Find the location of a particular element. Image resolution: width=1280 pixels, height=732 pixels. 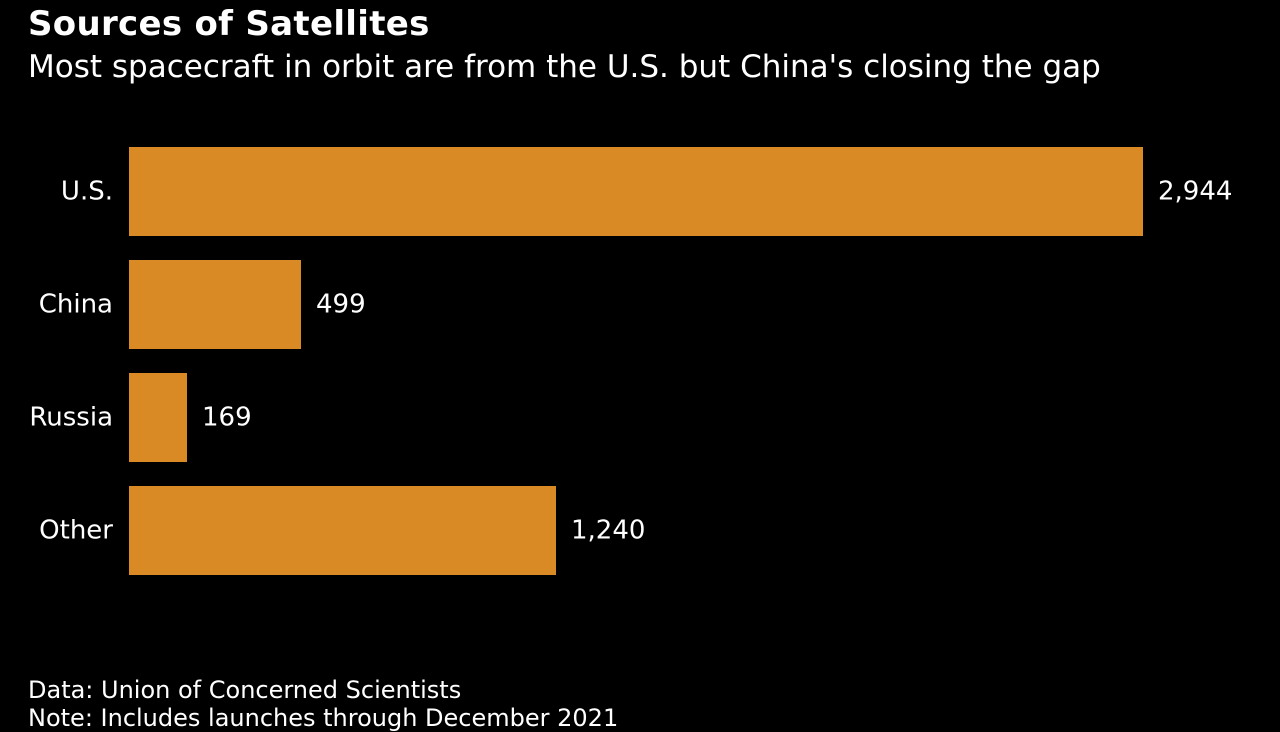

bar-russia is located at coordinates (158, 417).